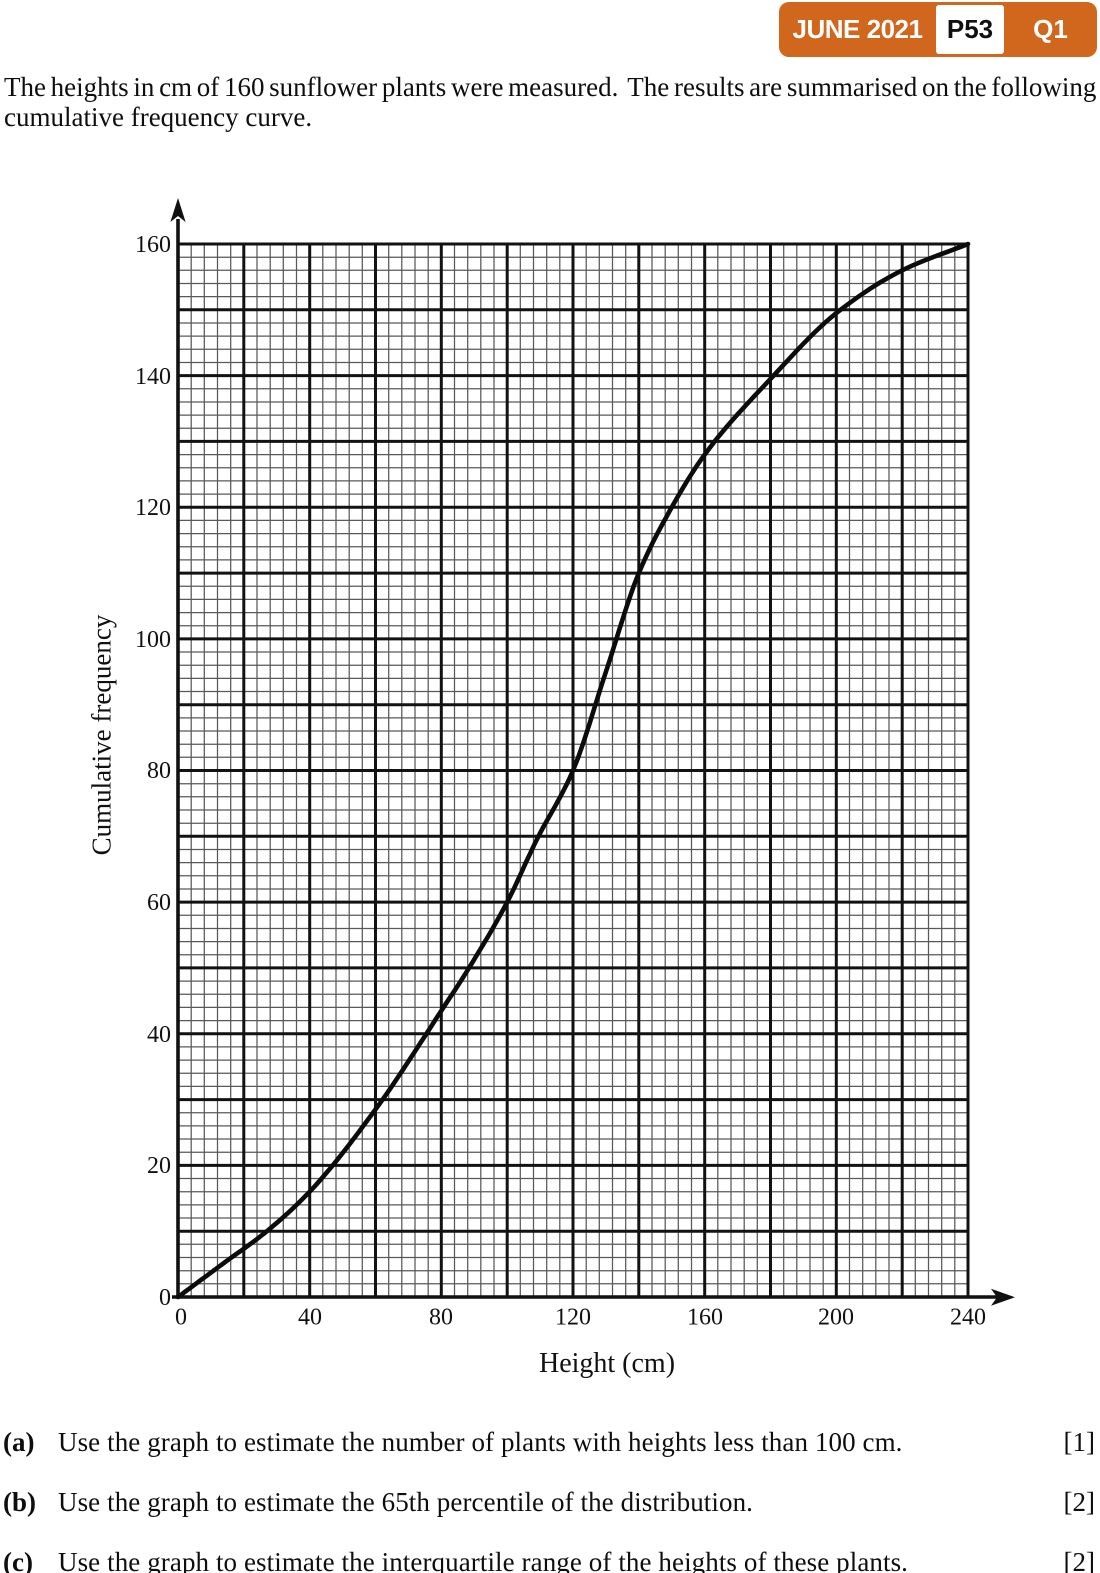 The height and width of the screenshot is (1573, 1100). Describe the element at coordinates (153, 377) in the screenshot. I see `svg-text: 140` at that location.